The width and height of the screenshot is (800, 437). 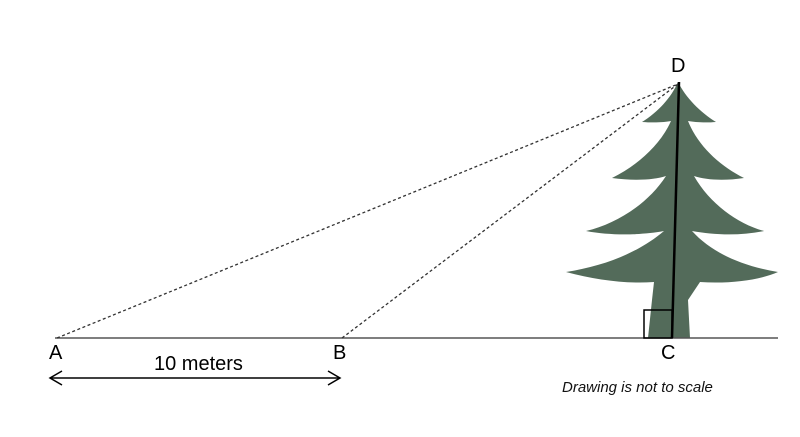 What do you see at coordinates (668, 353) in the screenshot?
I see `point-label-c: C` at bounding box center [668, 353].